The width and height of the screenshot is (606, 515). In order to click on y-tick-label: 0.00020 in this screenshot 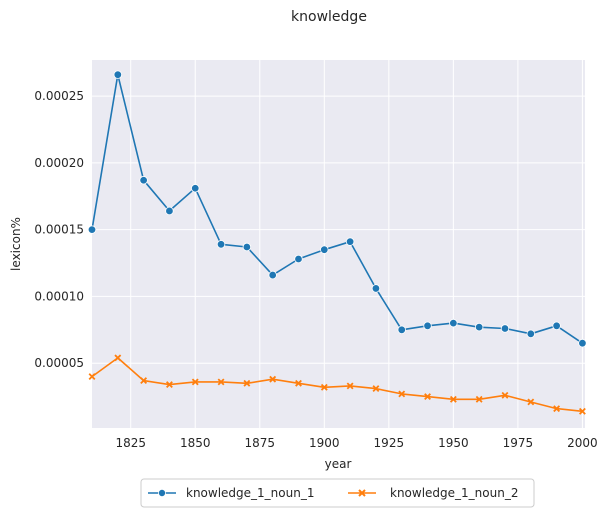, I will do `click(59, 163)`.